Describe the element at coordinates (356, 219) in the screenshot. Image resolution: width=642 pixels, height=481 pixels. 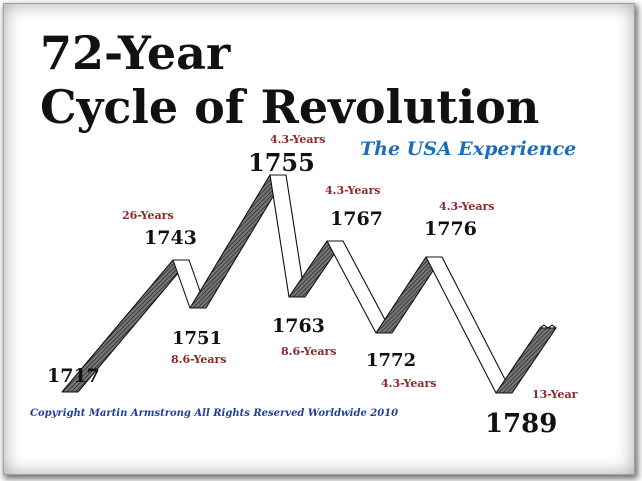
I see `year-1767: 1767` at that location.